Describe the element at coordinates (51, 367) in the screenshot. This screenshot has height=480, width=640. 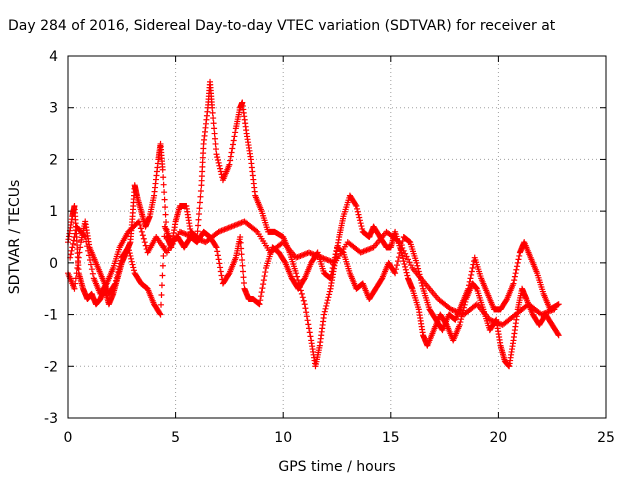
I see `y-tick-label: -2` at that location.